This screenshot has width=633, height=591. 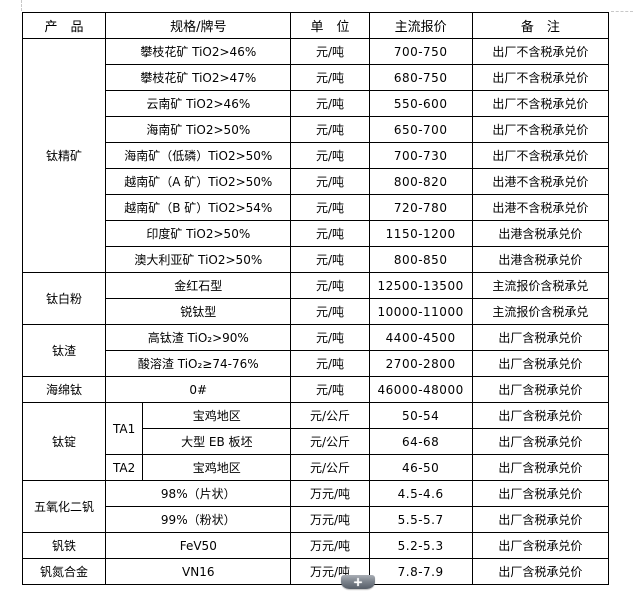 I want to click on product-group-titanium-slag: 钛渣, so click(x=64, y=350).